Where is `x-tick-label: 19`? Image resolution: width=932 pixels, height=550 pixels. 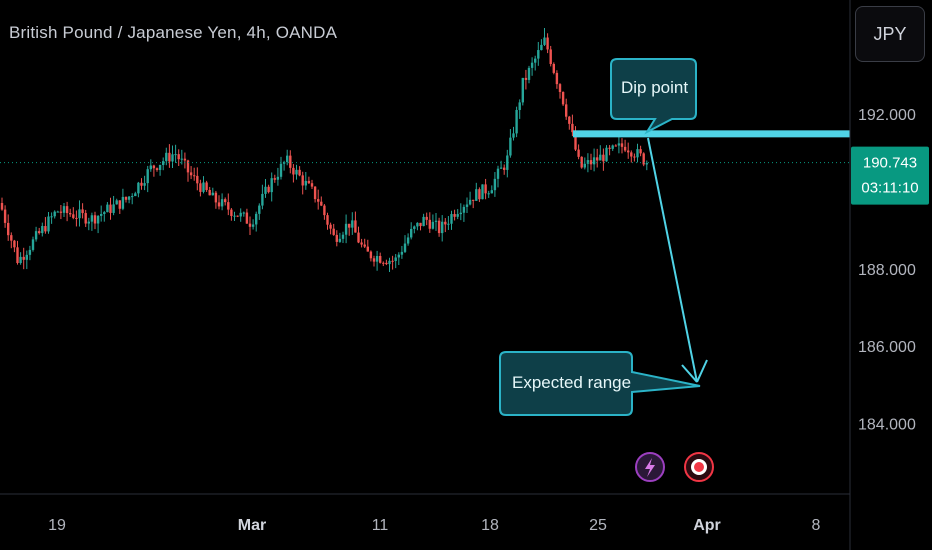
x-tick-label: 19 is located at coordinates (57, 525).